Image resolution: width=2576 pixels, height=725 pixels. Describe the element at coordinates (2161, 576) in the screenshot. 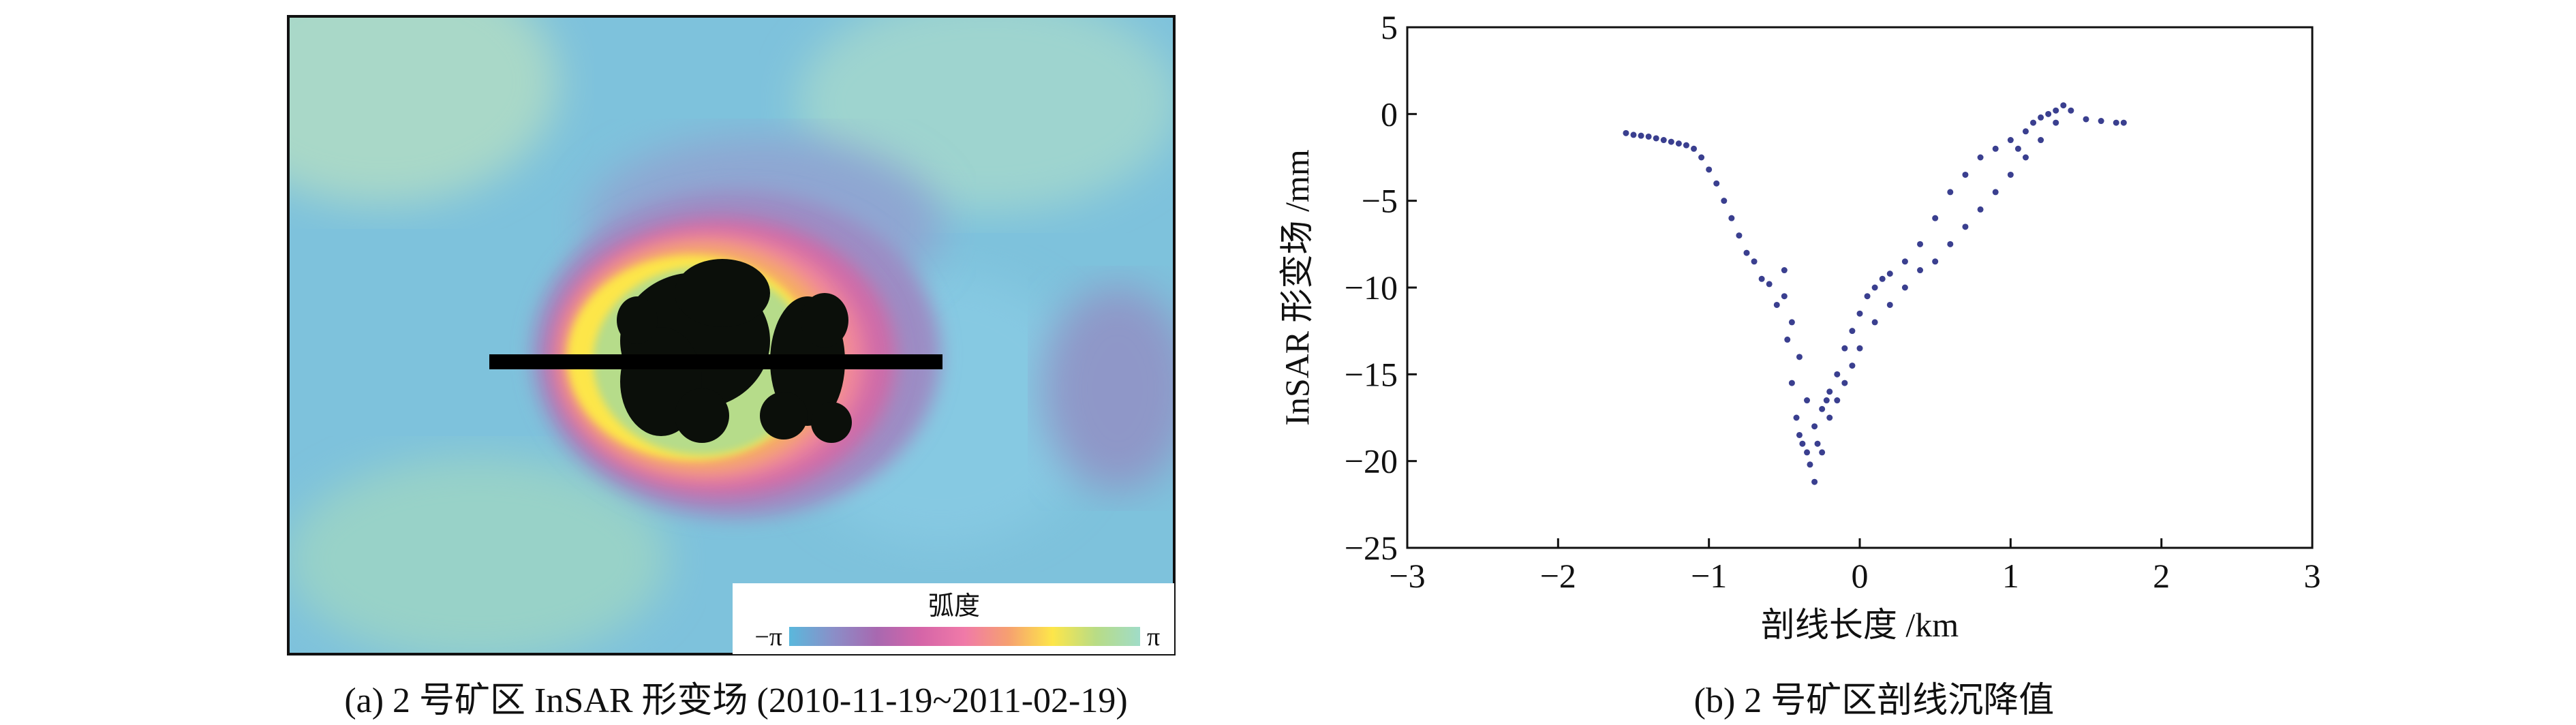

I see `x-tick-label: 2` at that location.